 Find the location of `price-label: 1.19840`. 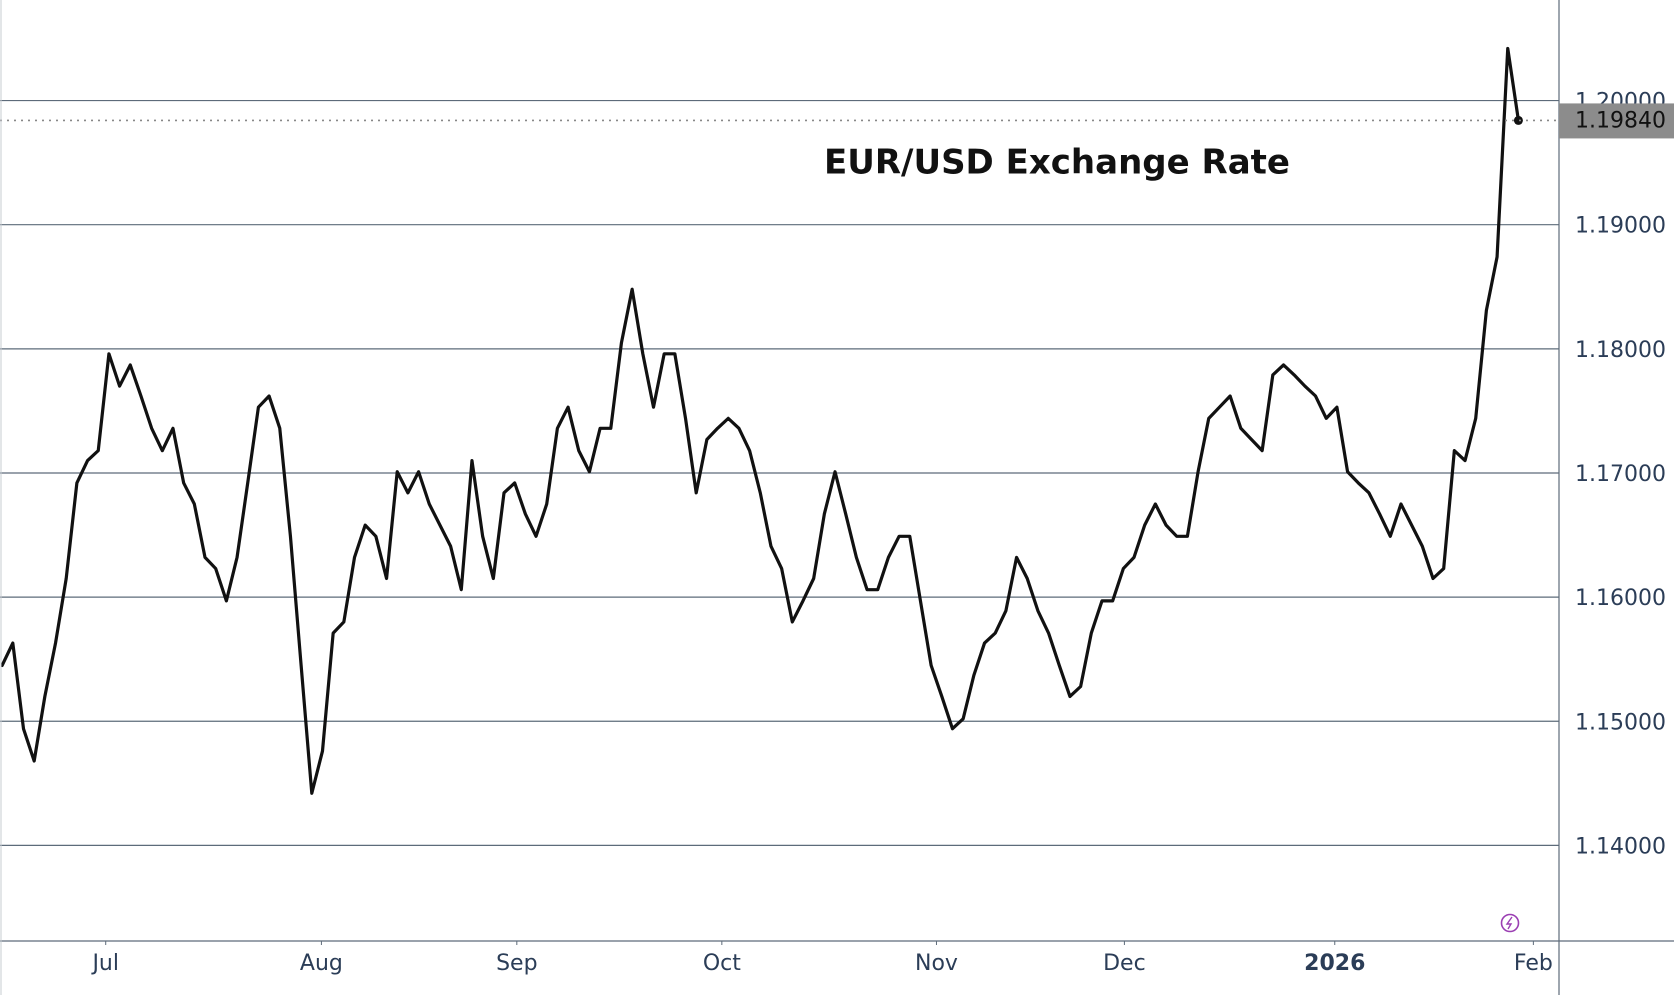

price-label: 1.19840 is located at coordinates (1620, 120).